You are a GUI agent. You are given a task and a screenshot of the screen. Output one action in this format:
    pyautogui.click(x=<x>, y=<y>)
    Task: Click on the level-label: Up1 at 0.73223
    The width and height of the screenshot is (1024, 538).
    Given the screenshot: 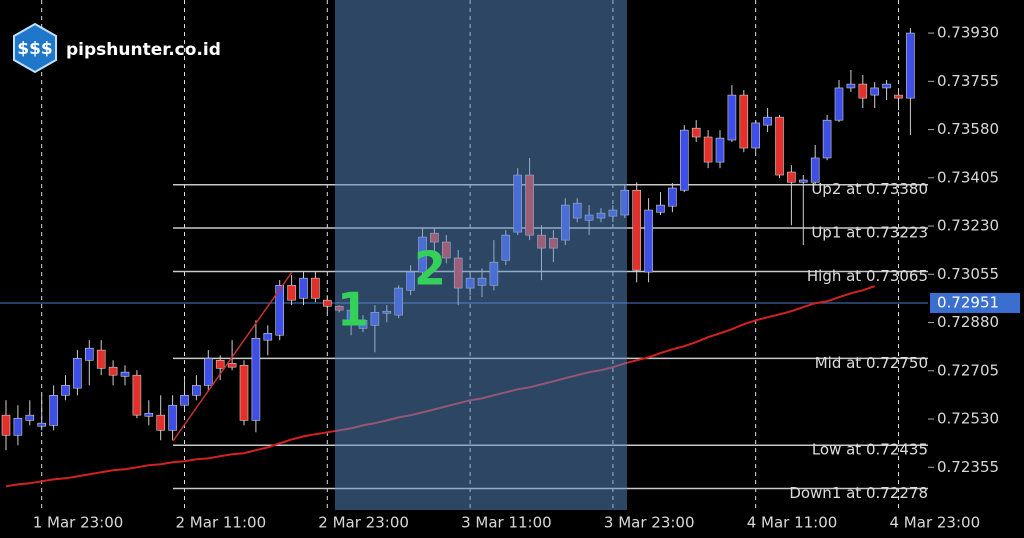 What is the action you would take?
    pyautogui.click(x=869, y=232)
    